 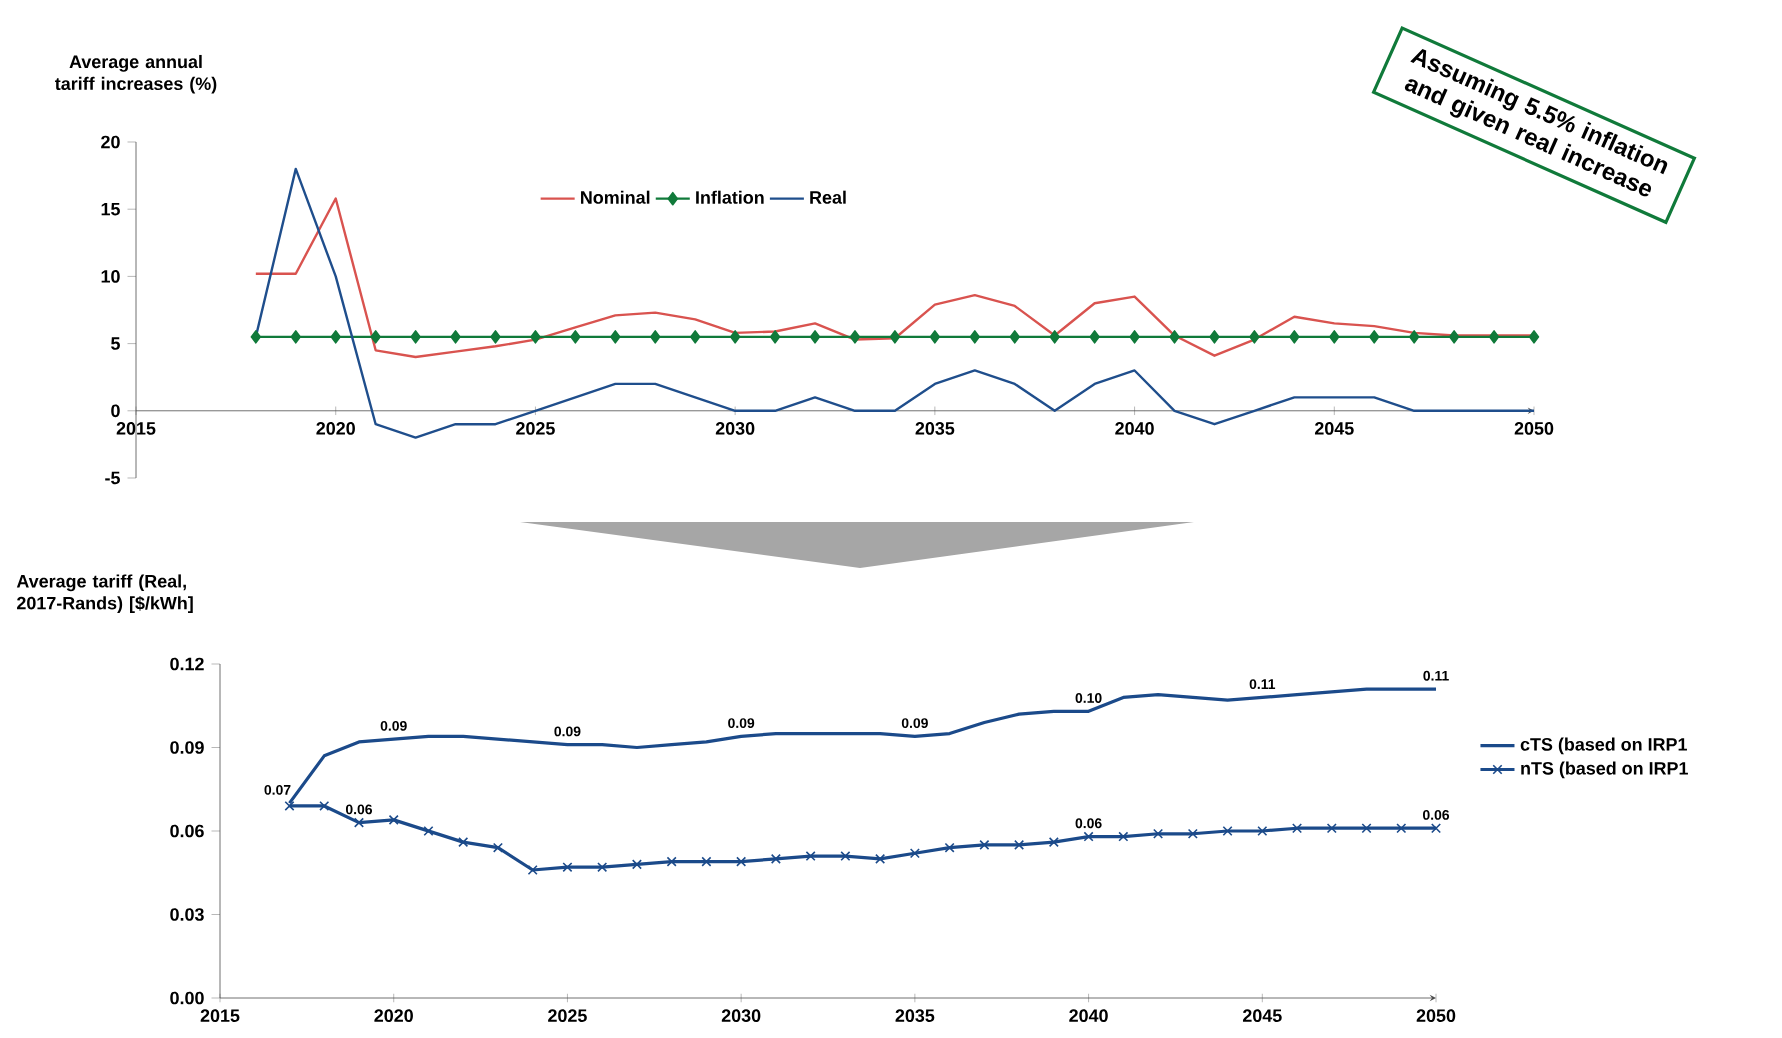 What do you see at coordinates (135, 74) in the screenshot?
I see `y-axis-title: Average annual tariff increases (%)` at bounding box center [135, 74].